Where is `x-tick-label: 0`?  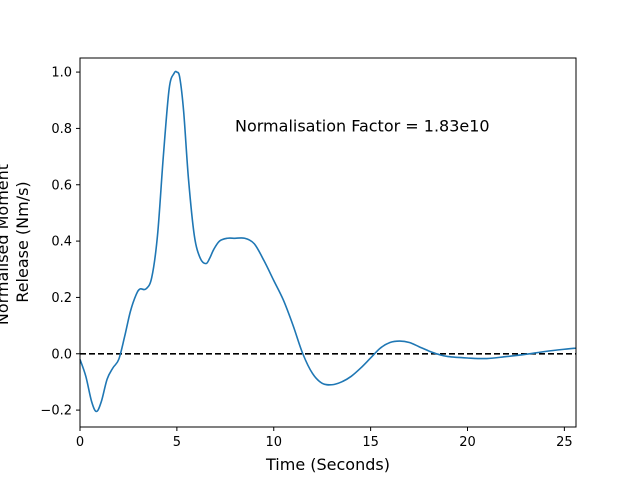
x-tick-label: 0 is located at coordinates (80, 442).